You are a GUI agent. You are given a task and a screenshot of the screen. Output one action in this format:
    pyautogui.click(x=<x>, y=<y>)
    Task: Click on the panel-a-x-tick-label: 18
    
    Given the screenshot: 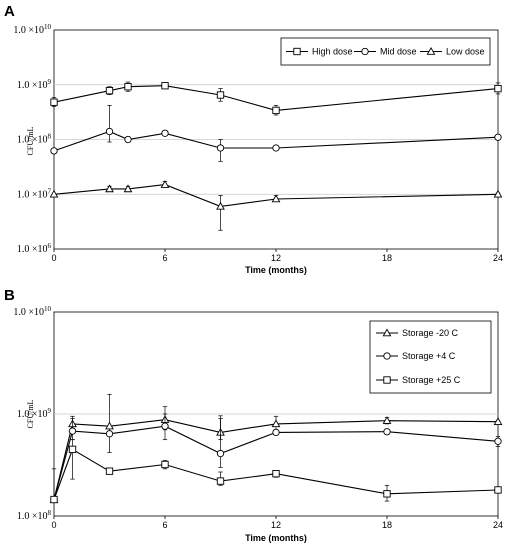 What is the action you would take?
    pyautogui.click(x=387, y=258)
    